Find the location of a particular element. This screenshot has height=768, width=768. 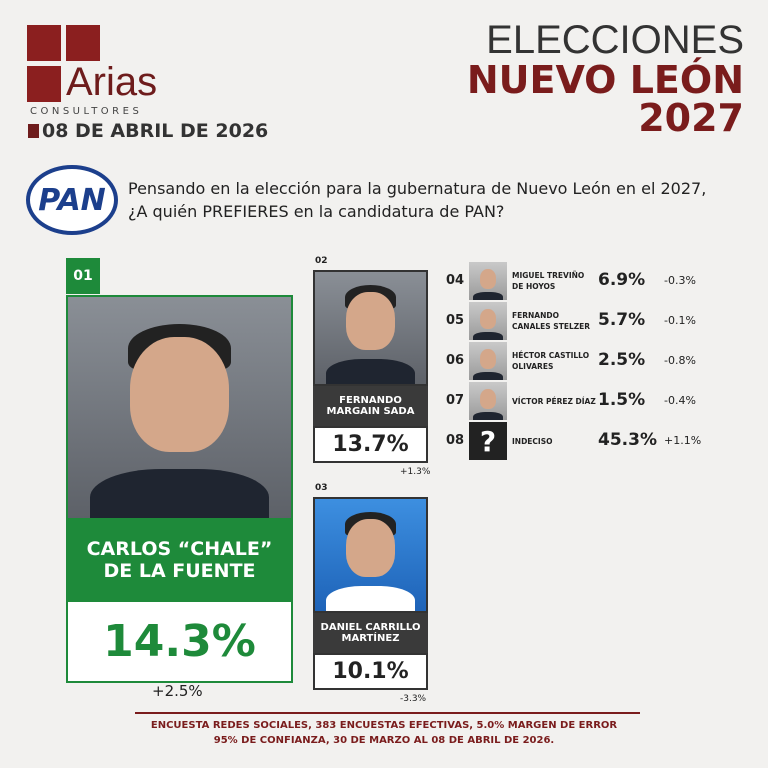

party-logo: PAN is located at coordinates (72, 200).